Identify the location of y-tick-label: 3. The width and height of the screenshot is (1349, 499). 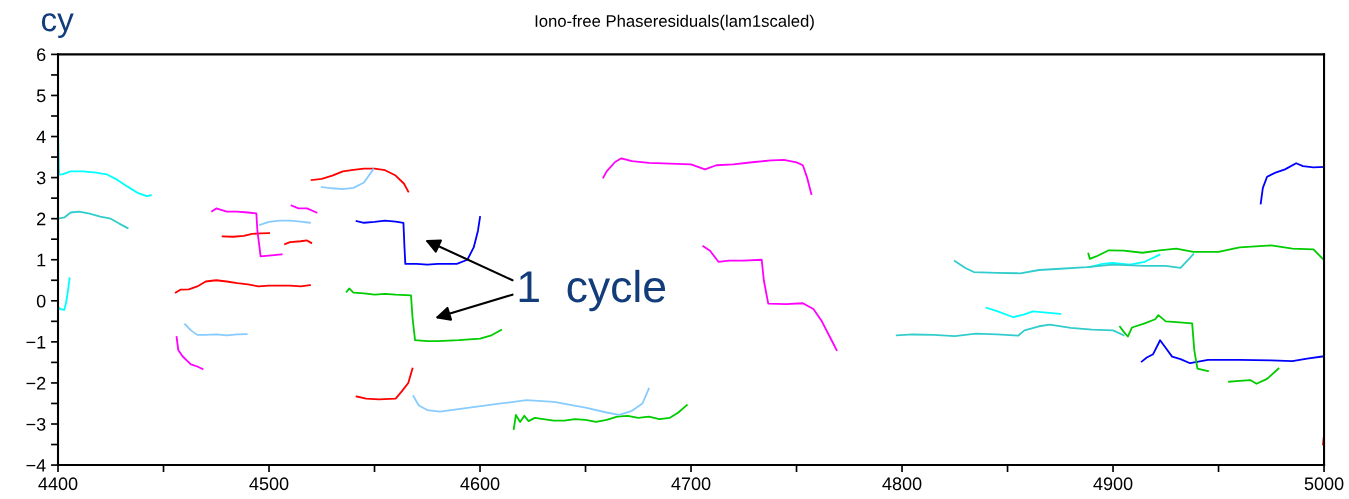
(41, 178).